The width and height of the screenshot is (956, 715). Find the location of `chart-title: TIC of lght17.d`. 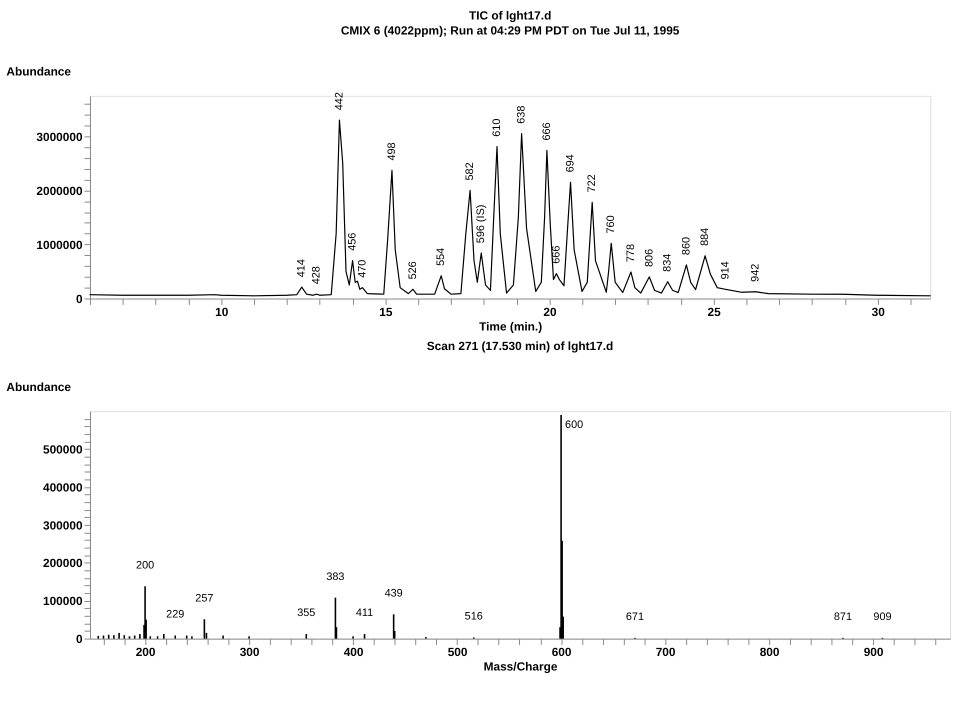

chart-title: TIC of lght17.d is located at coordinates (510, 15).